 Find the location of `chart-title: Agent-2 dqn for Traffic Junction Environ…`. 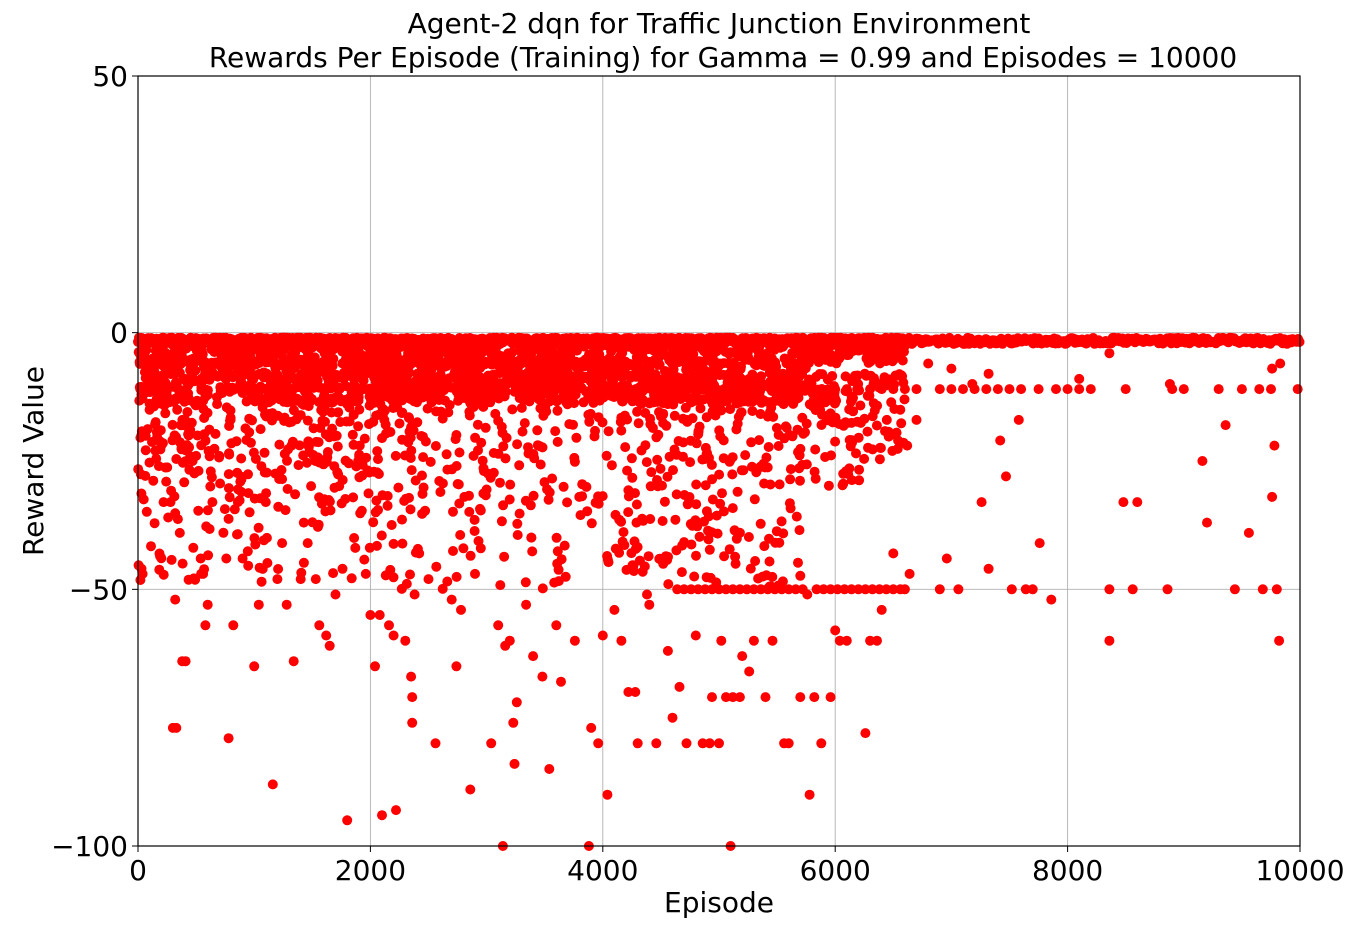

chart-title: Agent-2 dqn for Traffic Junction Environ… is located at coordinates (723, 40).